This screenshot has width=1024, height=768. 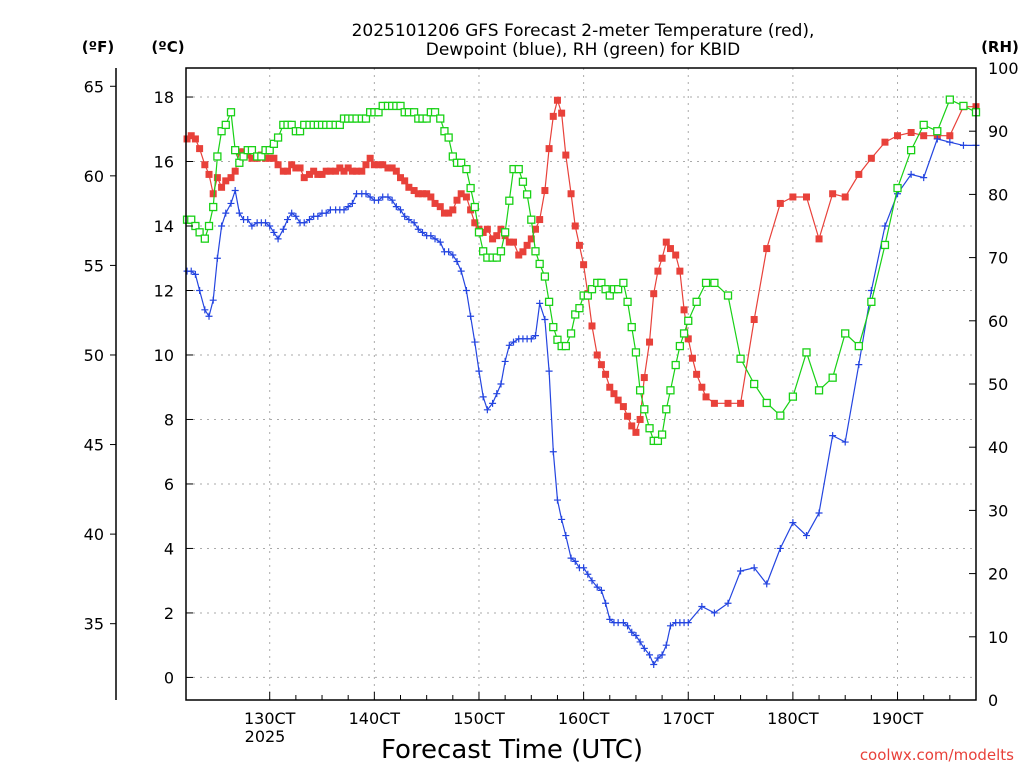 What do you see at coordinates (898, 718) in the screenshot?
I see `x-tick-label: 190CT` at bounding box center [898, 718].